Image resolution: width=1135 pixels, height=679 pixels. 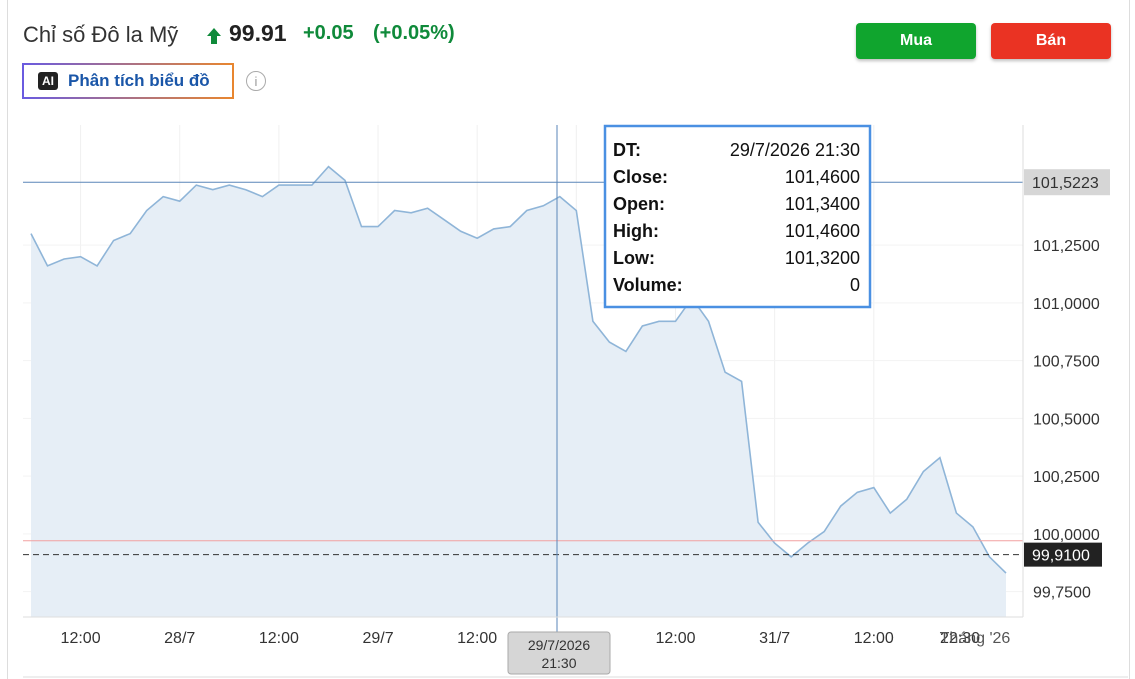 What do you see at coordinates (559, 645) in the screenshot?
I see `crosshair-date: 29/7/2026` at bounding box center [559, 645].